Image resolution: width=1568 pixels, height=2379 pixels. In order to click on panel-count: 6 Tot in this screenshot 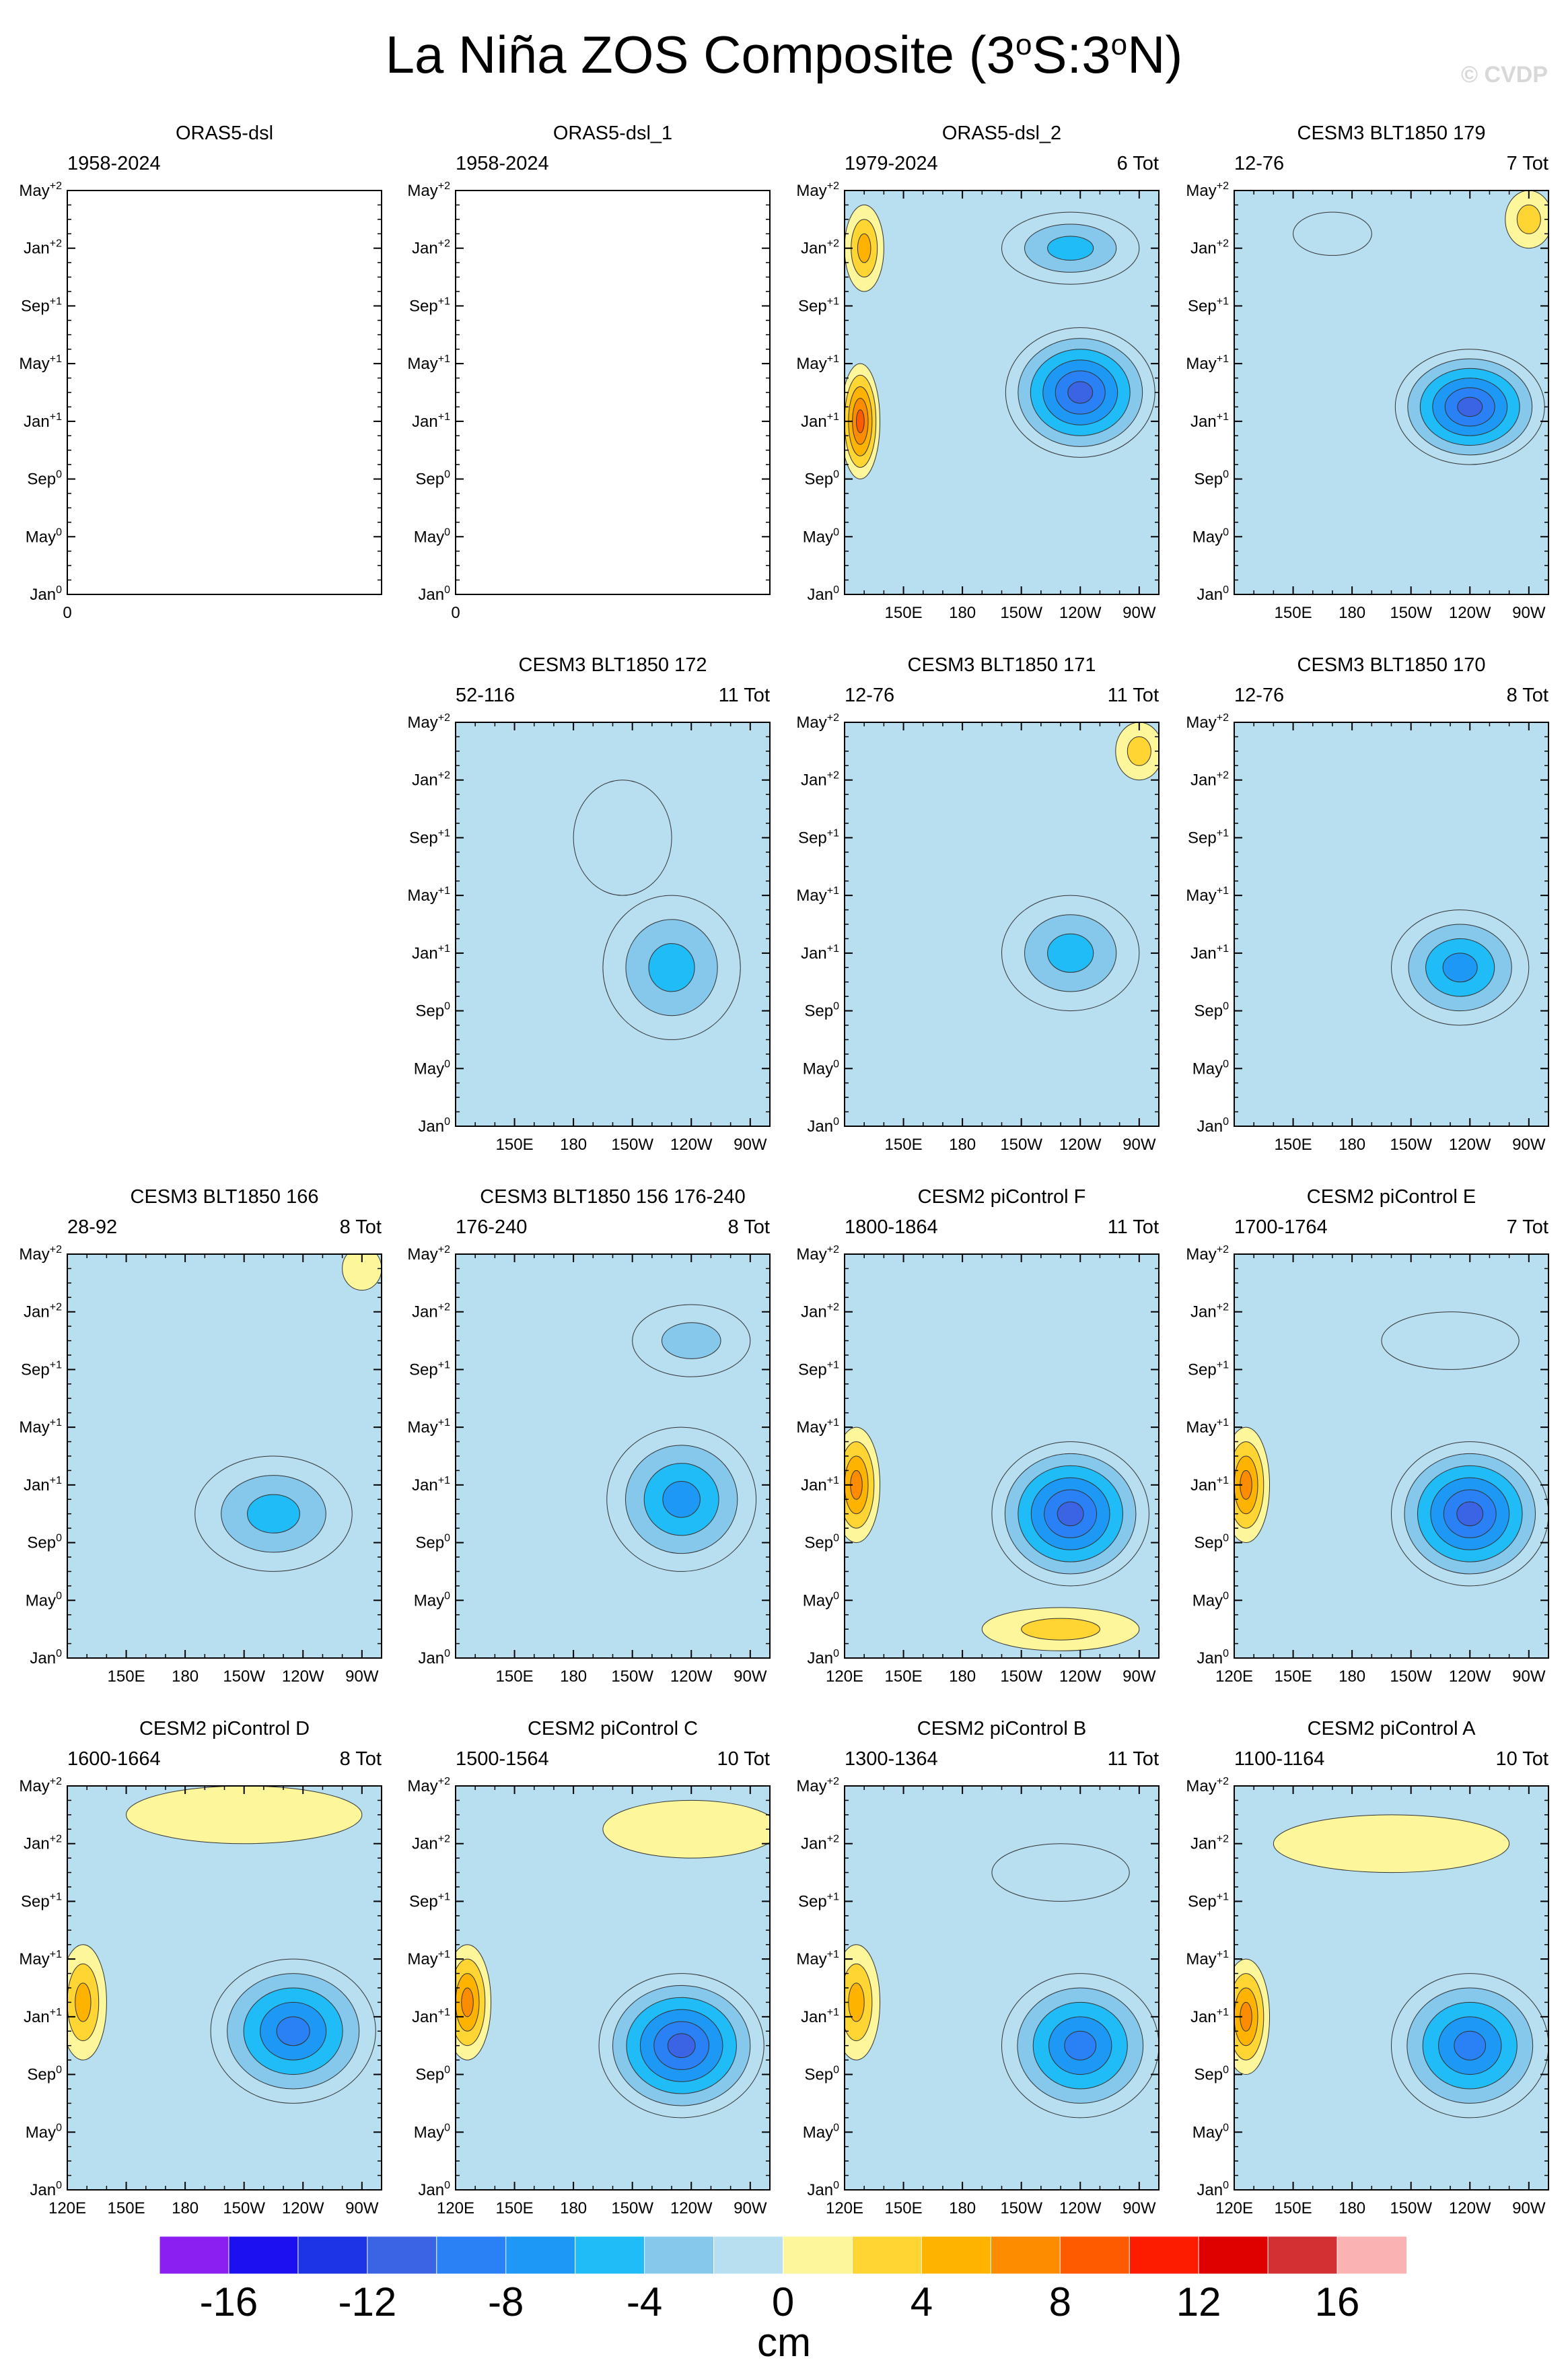, I will do `click(1138, 163)`.